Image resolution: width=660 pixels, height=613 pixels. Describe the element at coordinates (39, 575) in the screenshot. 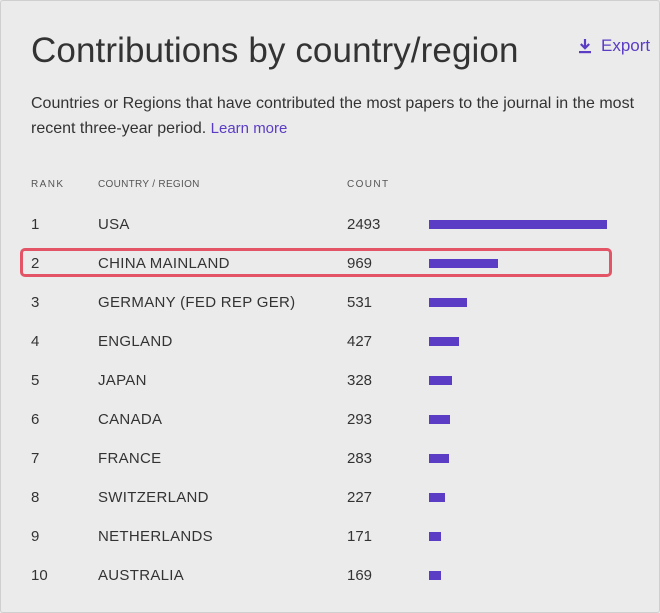

I see `rank-cell: 10` at that location.